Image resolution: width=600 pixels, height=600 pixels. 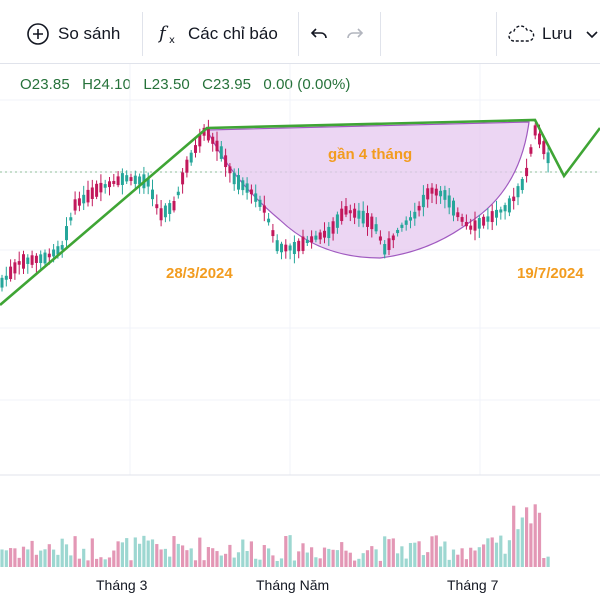 What do you see at coordinates (189, 84) in the screenshot?
I see `ohlc-legend: O23.85 H24.10 L23.50 C23.95 0.00 (0.00%)` at bounding box center [189, 84].